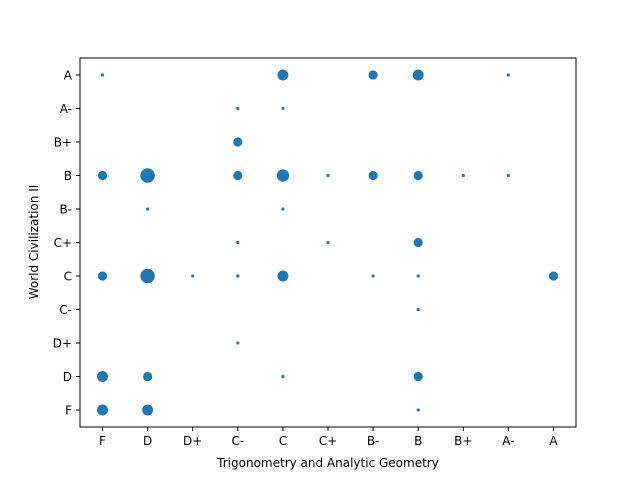 The width and height of the screenshot is (640, 480). Describe the element at coordinates (66, 109) in the screenshot. I see `y-tick-label-a-minus: A-` at that location.